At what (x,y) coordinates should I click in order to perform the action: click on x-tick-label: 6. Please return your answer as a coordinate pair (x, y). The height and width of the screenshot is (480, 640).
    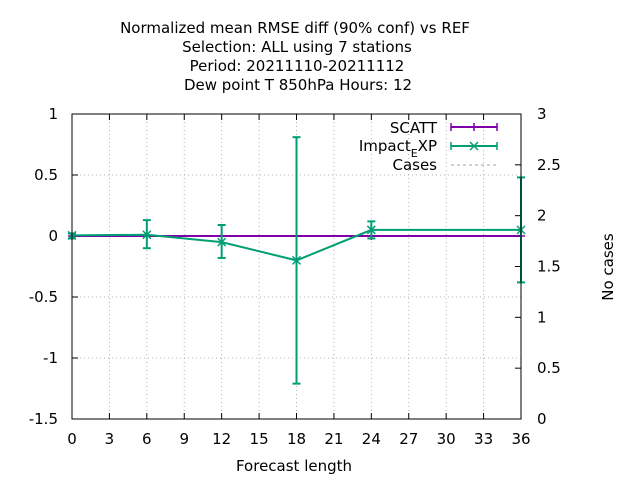
    Looking at the image, I should click on (147, 439).